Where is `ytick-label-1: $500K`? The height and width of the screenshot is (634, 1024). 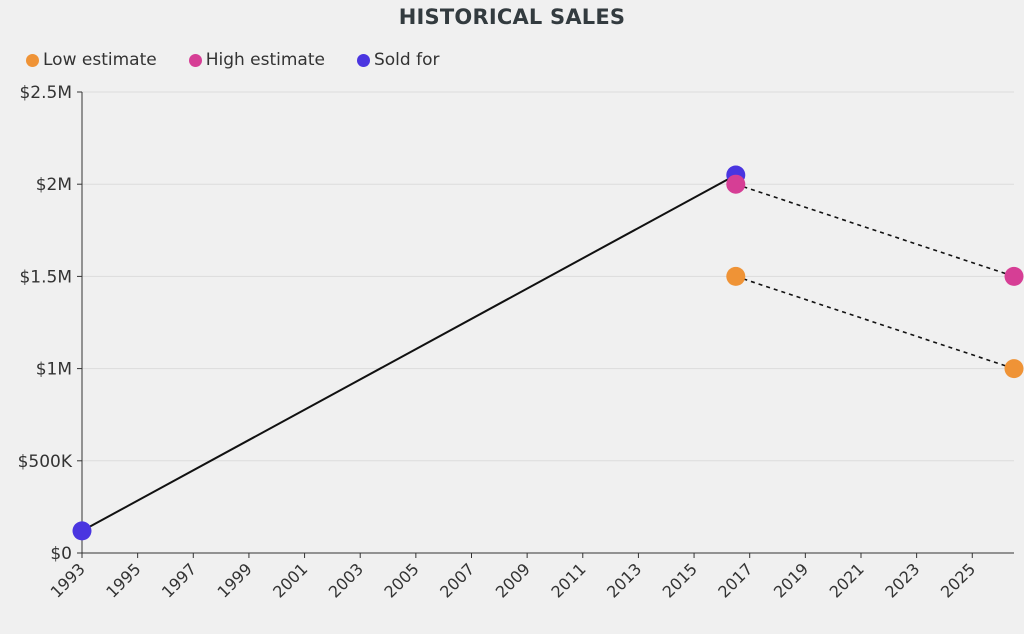 ytick-label-1: $500K is located at coordinates (45, 462).